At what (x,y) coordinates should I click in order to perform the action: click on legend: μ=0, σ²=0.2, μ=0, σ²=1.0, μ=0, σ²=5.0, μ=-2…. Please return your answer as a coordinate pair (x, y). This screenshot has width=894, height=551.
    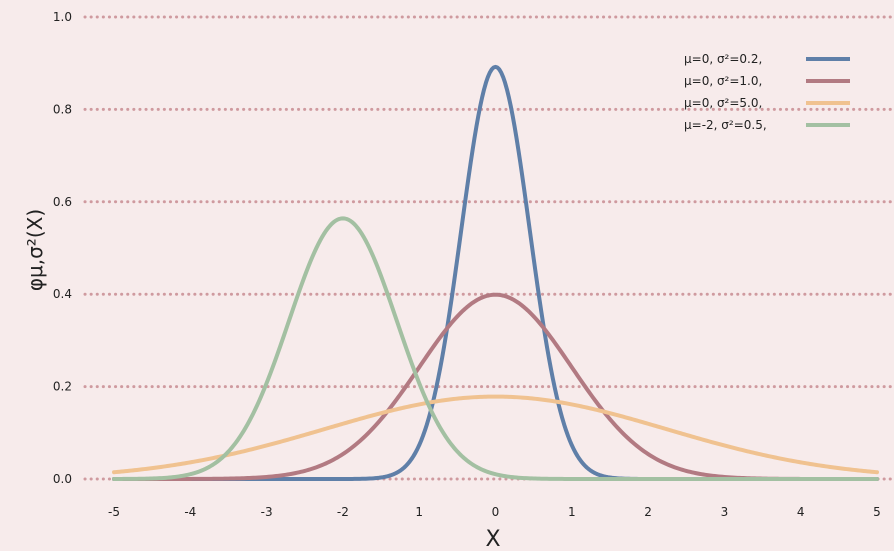
    Looking at the image, I should click on (767, 92).